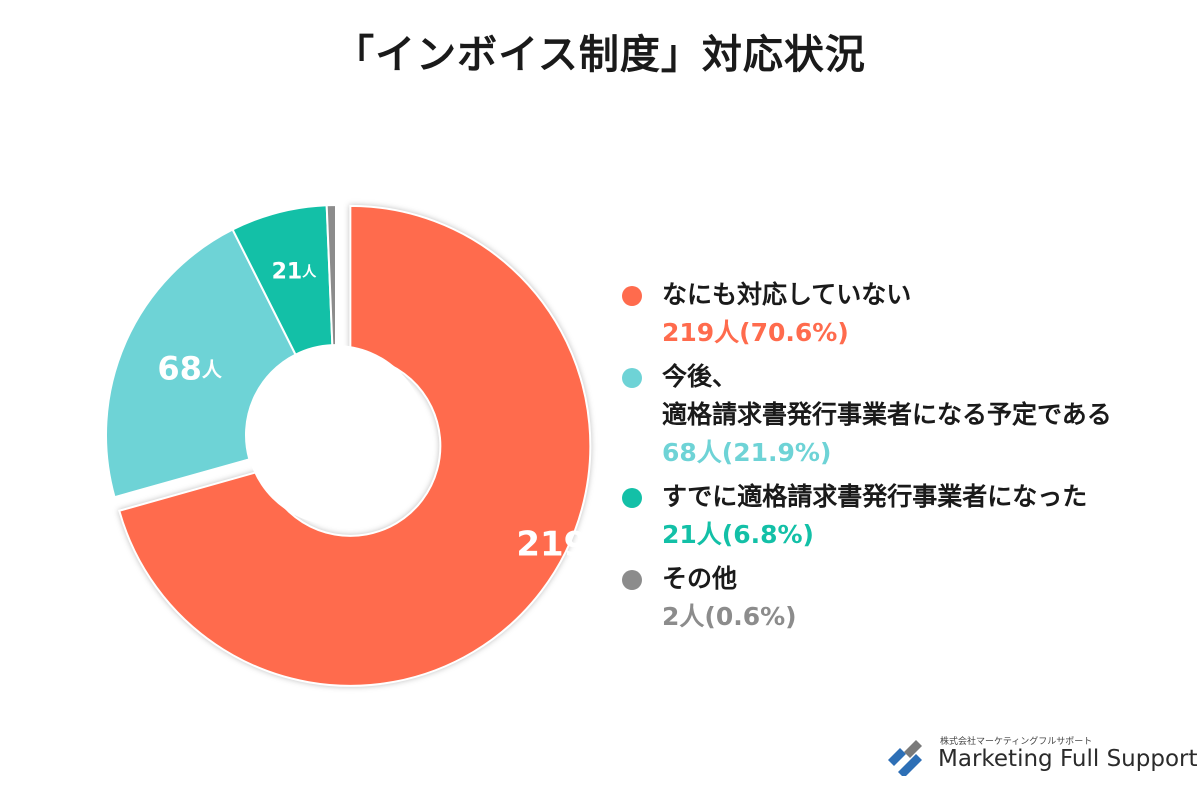 This screenshot has width=1200, height=800. What do you see at coordinates (562, 544) in the screenshot?
I see `slice-data-label-0: 219人` at bounding box center [562, 544].